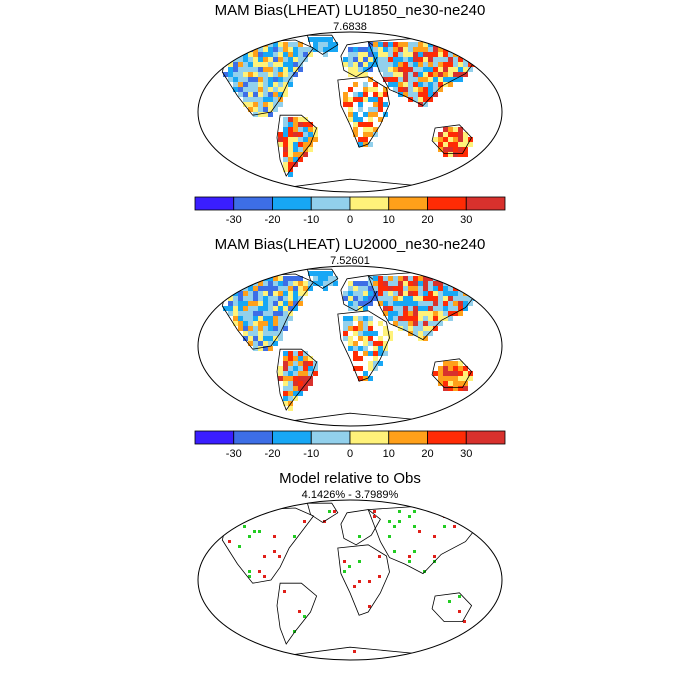 The width and height of the screenshot is (700, 700). What do you see at coordinates (268, 545) in the screenshot?
I see `coastline-namerica` at bounding box center [268, 545].